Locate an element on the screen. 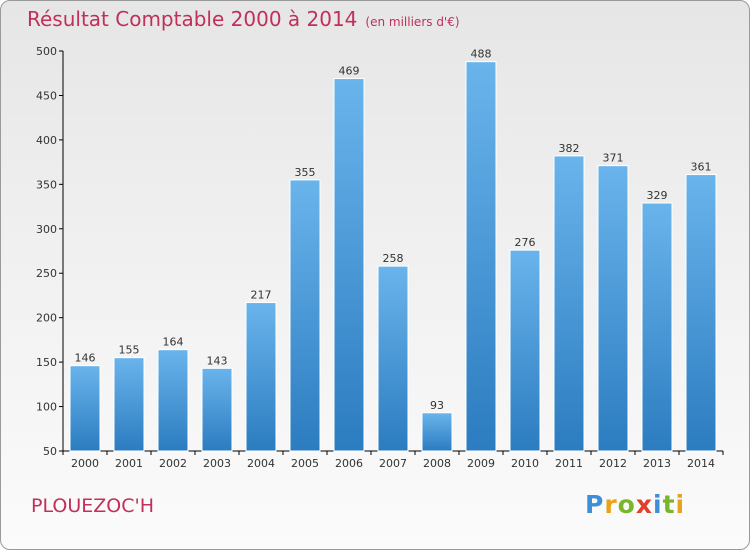 The image size is (750, 550). value-label-2001: 155 is located at coordinates (129, 350).